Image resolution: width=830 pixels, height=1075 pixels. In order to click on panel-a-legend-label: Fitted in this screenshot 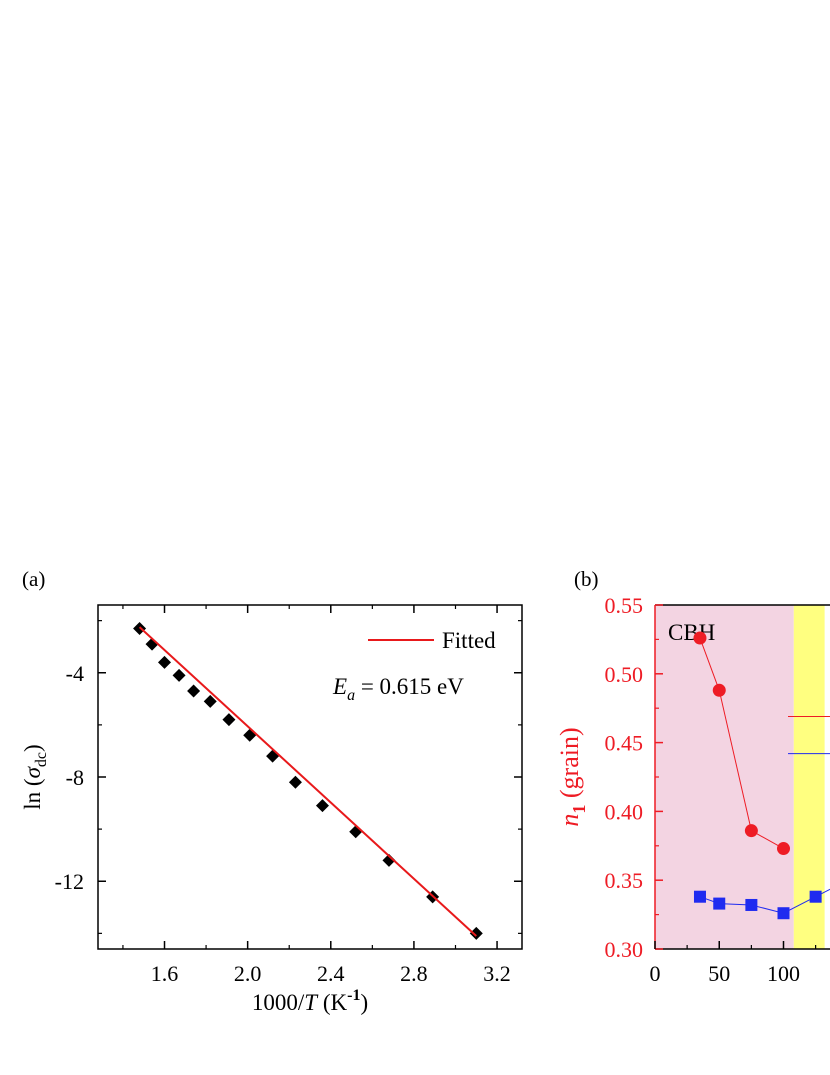, I will do `click(469, 640)`.